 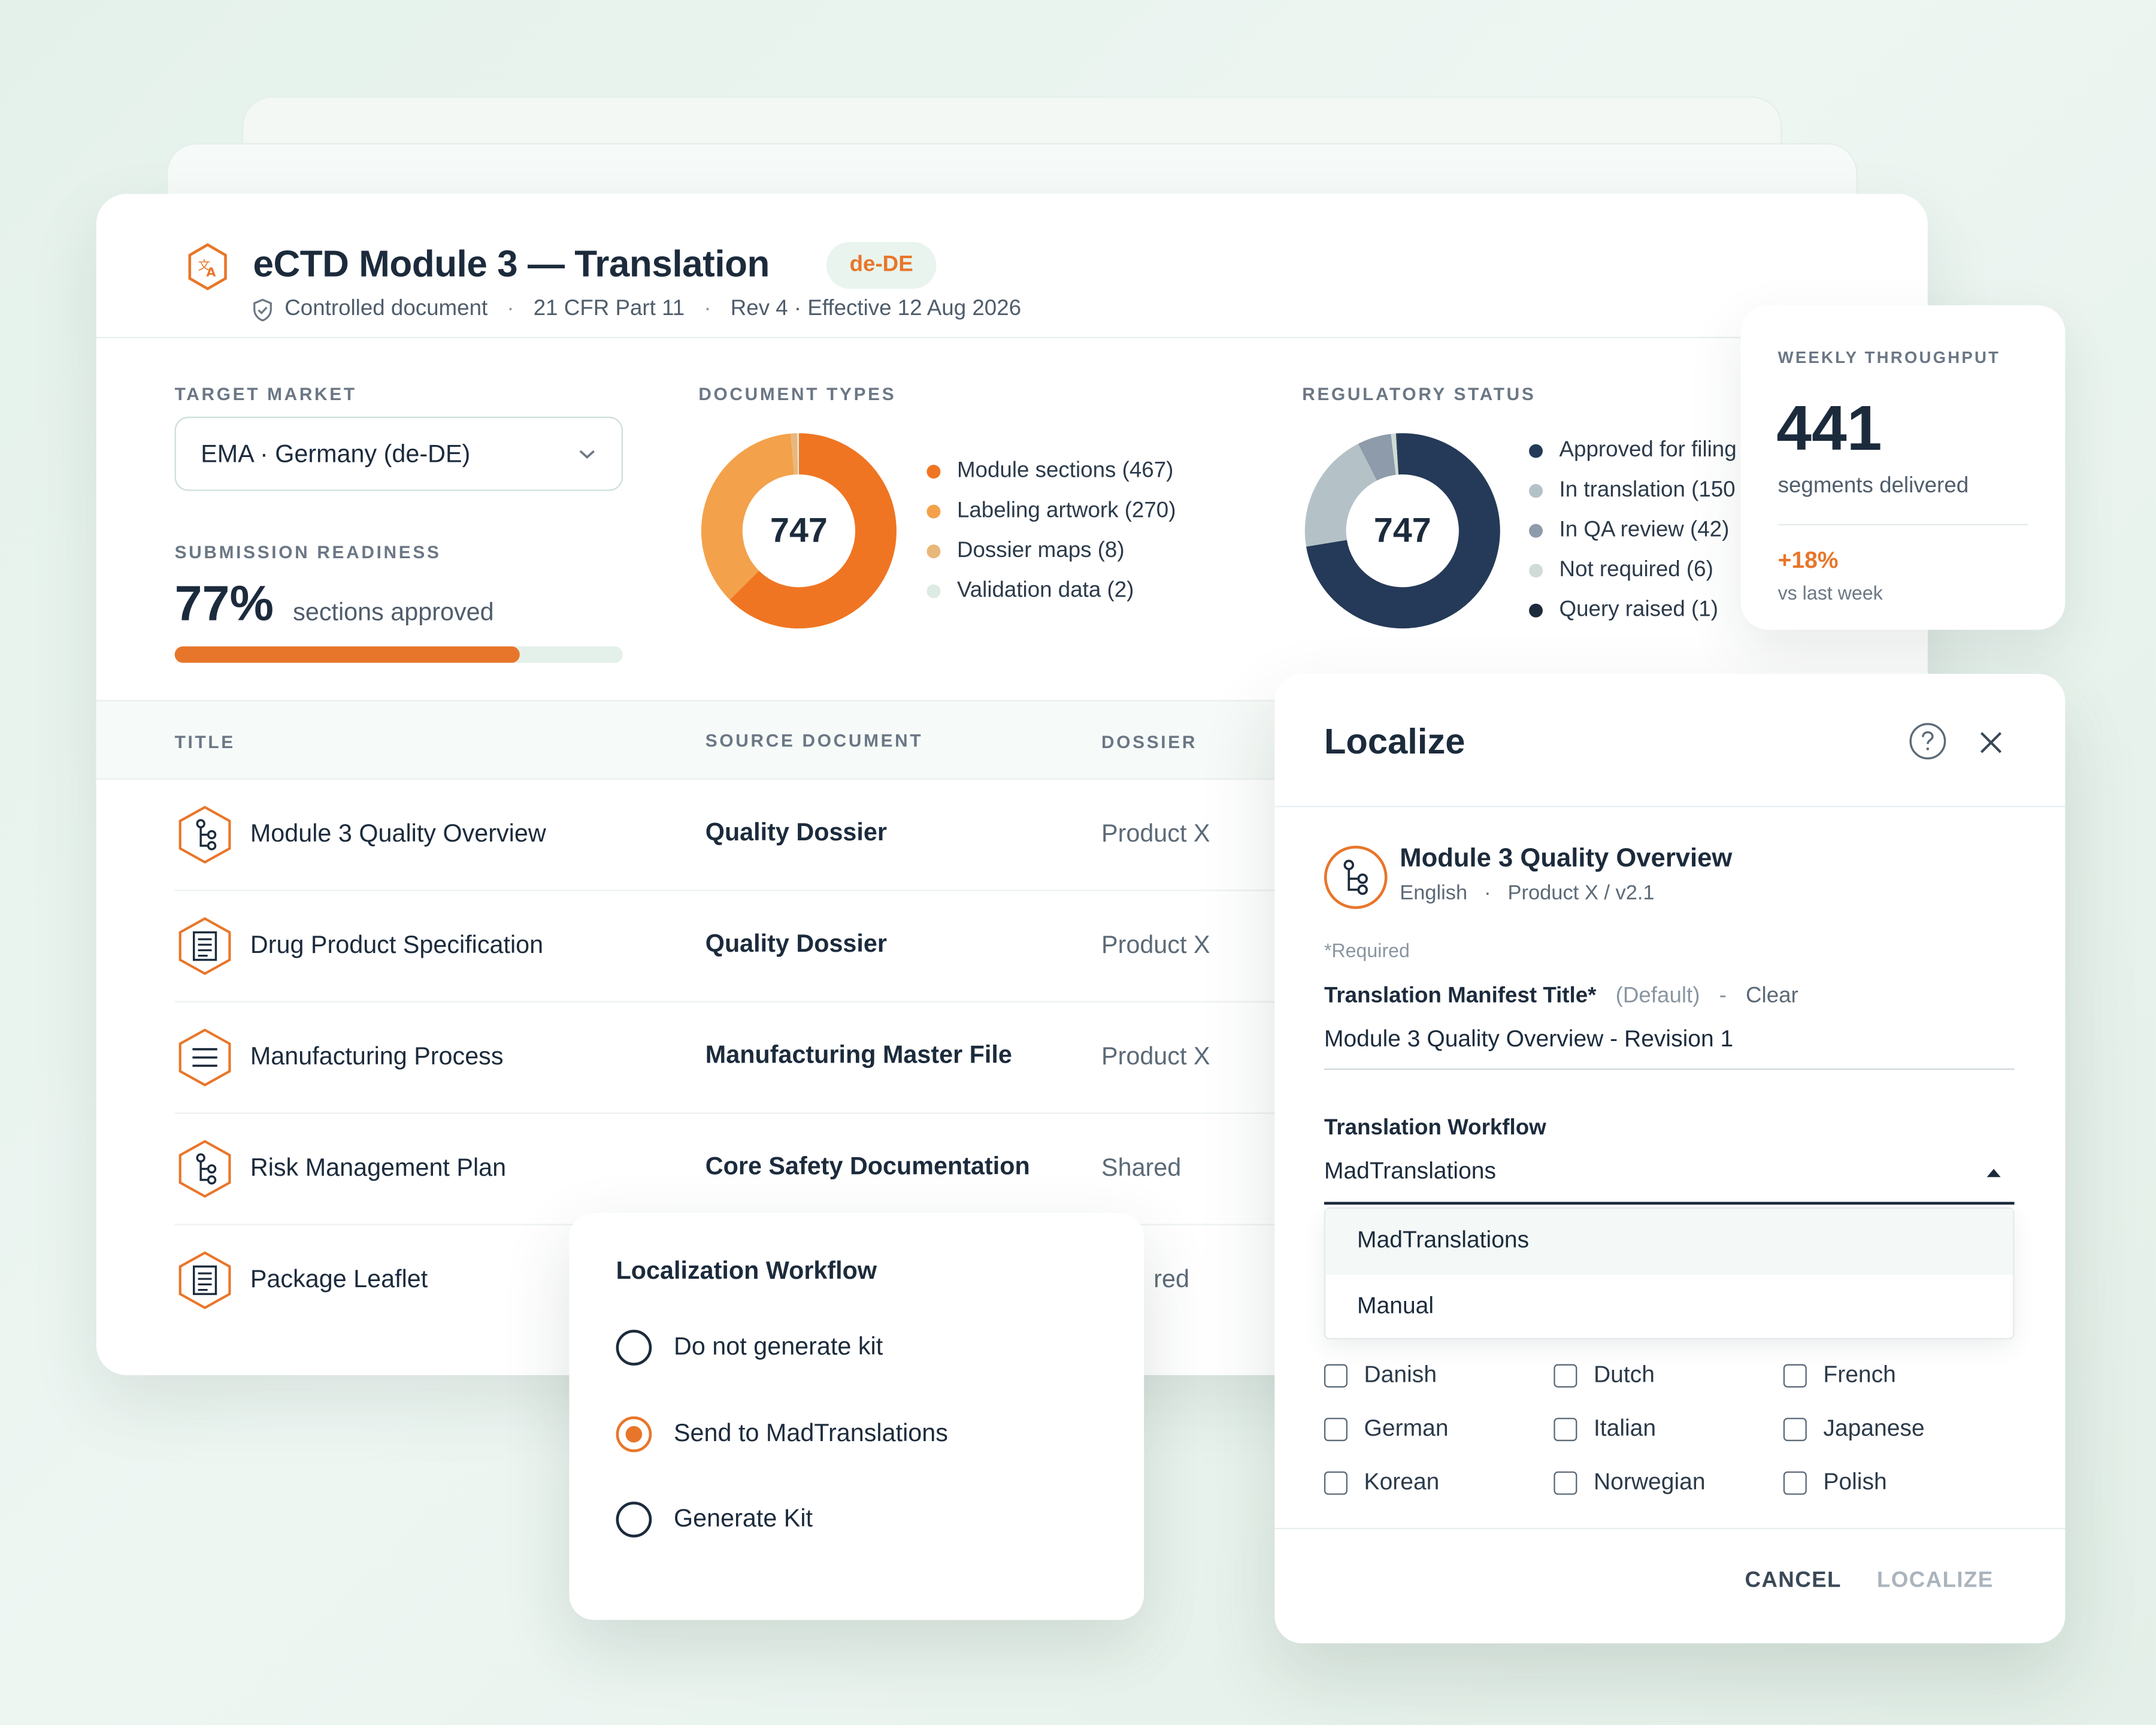 What do you see at coordinates (1434, 893) in the screenshot?
I see `doc-language: English` at bounding box center [1434, 893].